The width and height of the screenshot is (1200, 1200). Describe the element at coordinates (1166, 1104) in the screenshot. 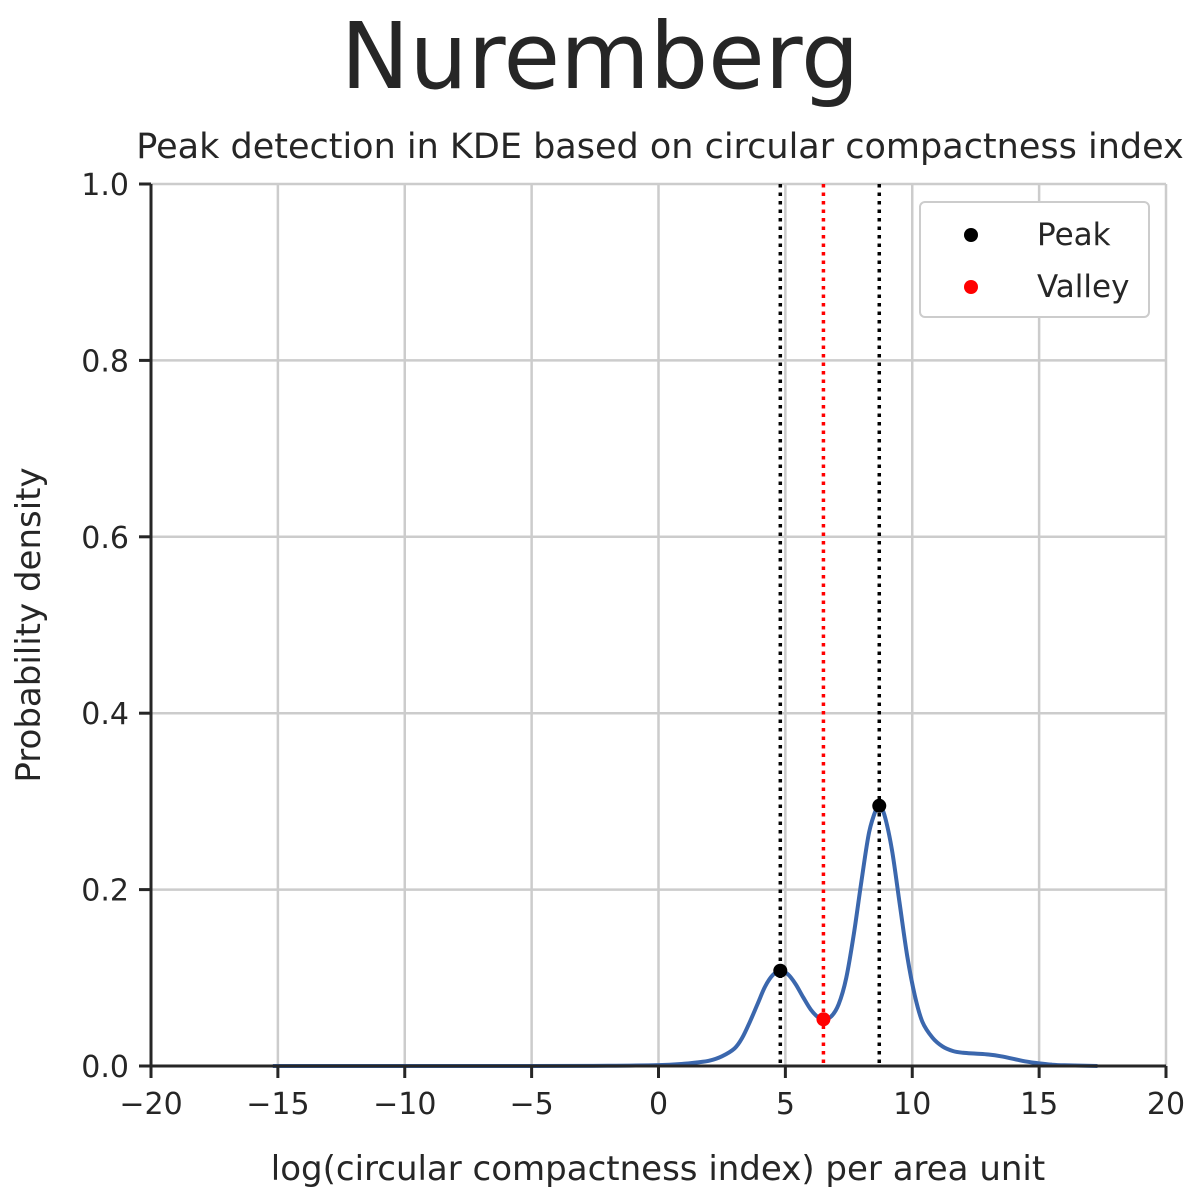

I see `x-tick-label: 20` at that location.